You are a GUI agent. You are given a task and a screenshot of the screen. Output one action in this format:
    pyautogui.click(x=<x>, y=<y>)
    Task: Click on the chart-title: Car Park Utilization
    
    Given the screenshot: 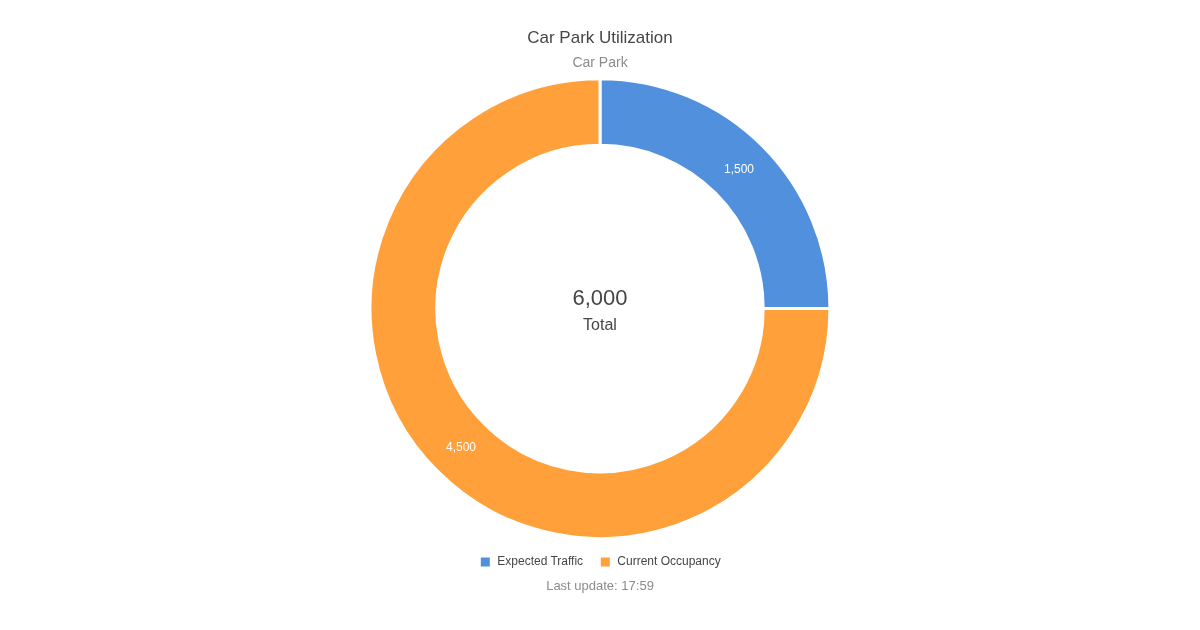 What is the action you would take?
    pyautogui.click(x=600, y=37)
    